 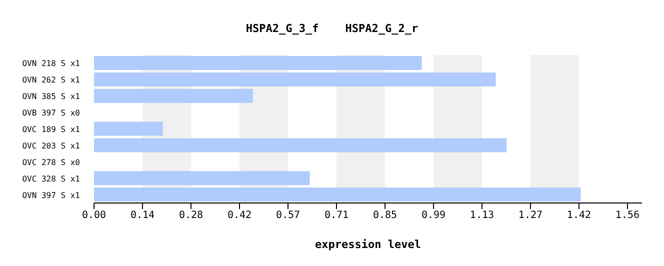 What do you see at coordinates (51, 129) in the screenshot?
I see `y-tick-label: OVC 189 S x1` at bounding box center [51, 129].